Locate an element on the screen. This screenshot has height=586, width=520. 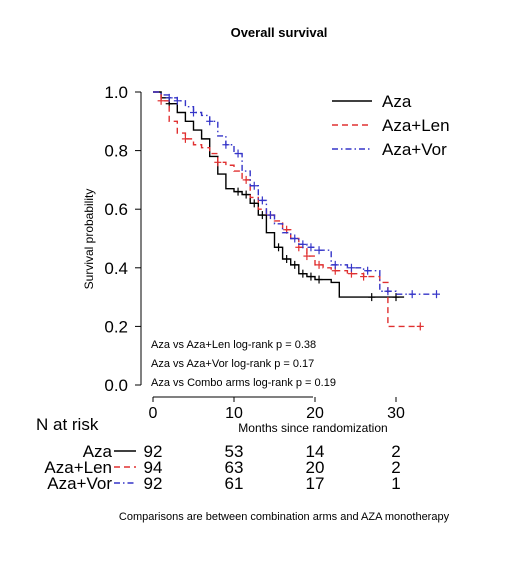
risk-value: 17 is located at coordinates (315, 483).